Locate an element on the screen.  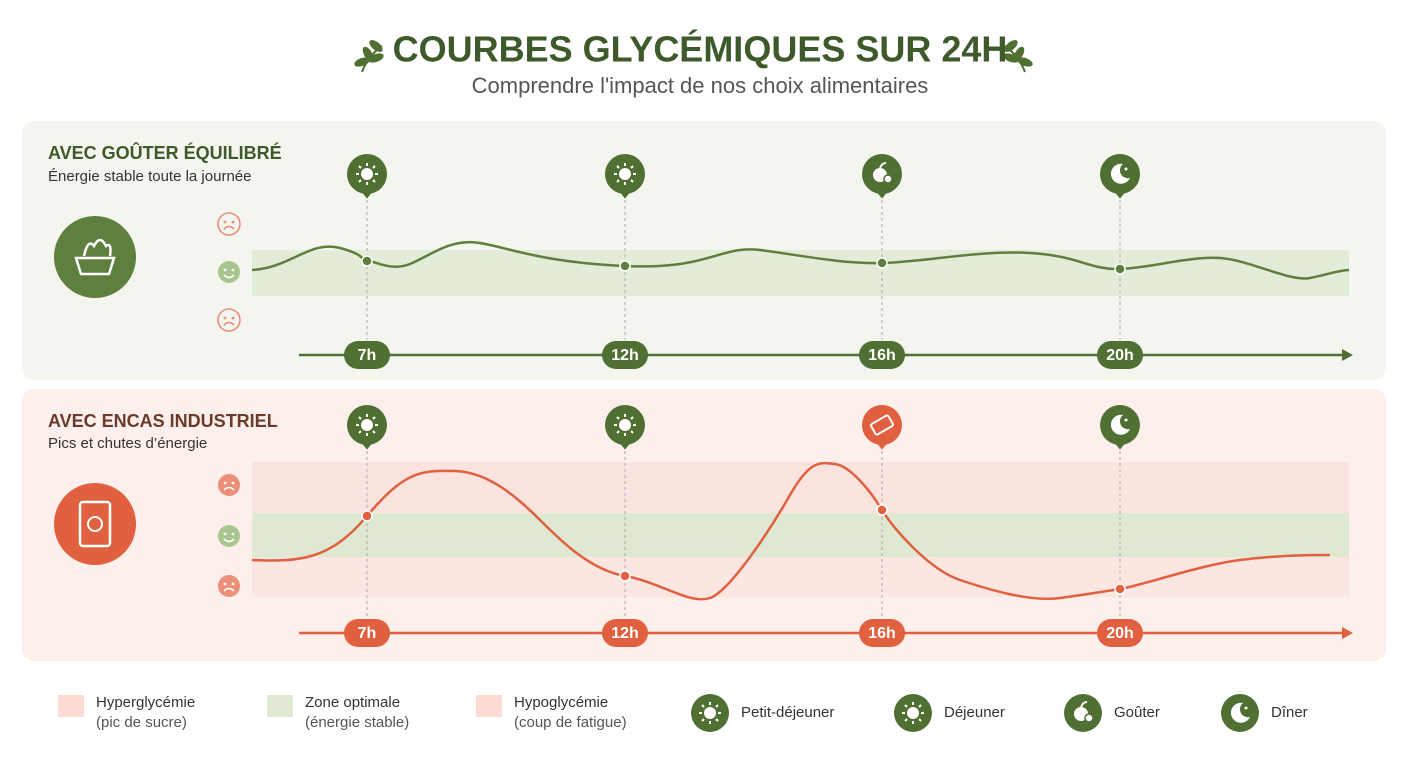
legend-label: Zone optimale is located at coordinates (352, 702).